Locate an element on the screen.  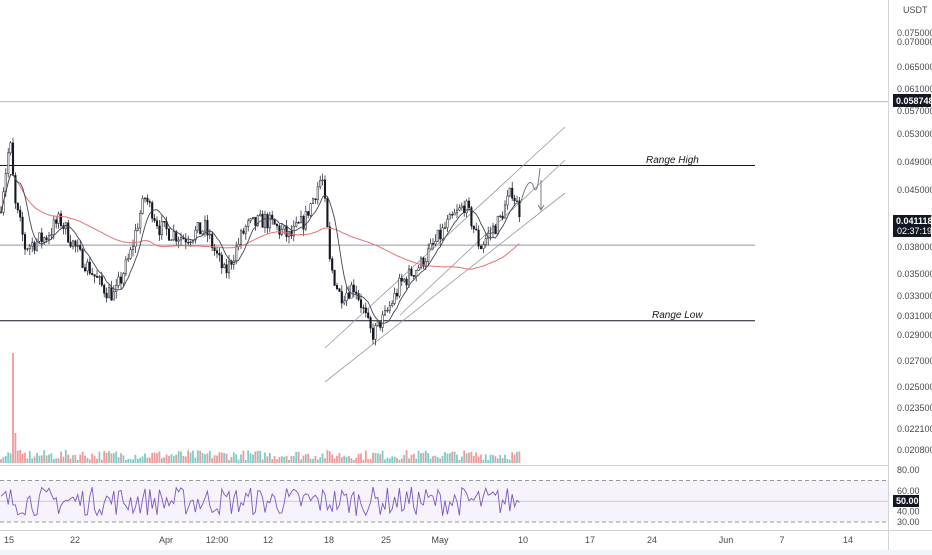
high-price-label: 0.058748 is located at coordinates (914, 101).